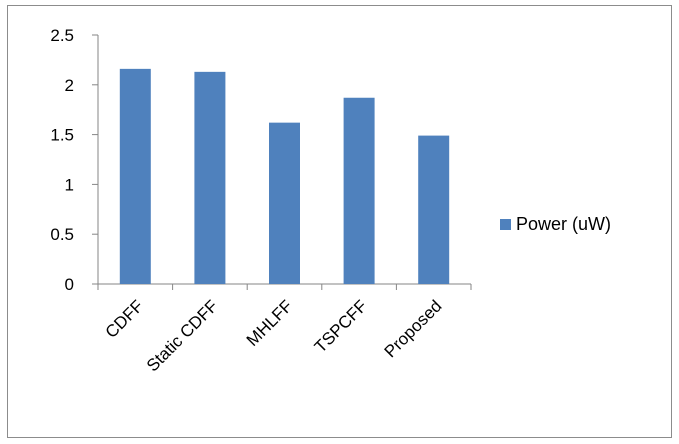 The image size is (679, 444). Describe the element at coordinates (69, 284) in the screenshot. I see `y-tick-label: 0` at that location.